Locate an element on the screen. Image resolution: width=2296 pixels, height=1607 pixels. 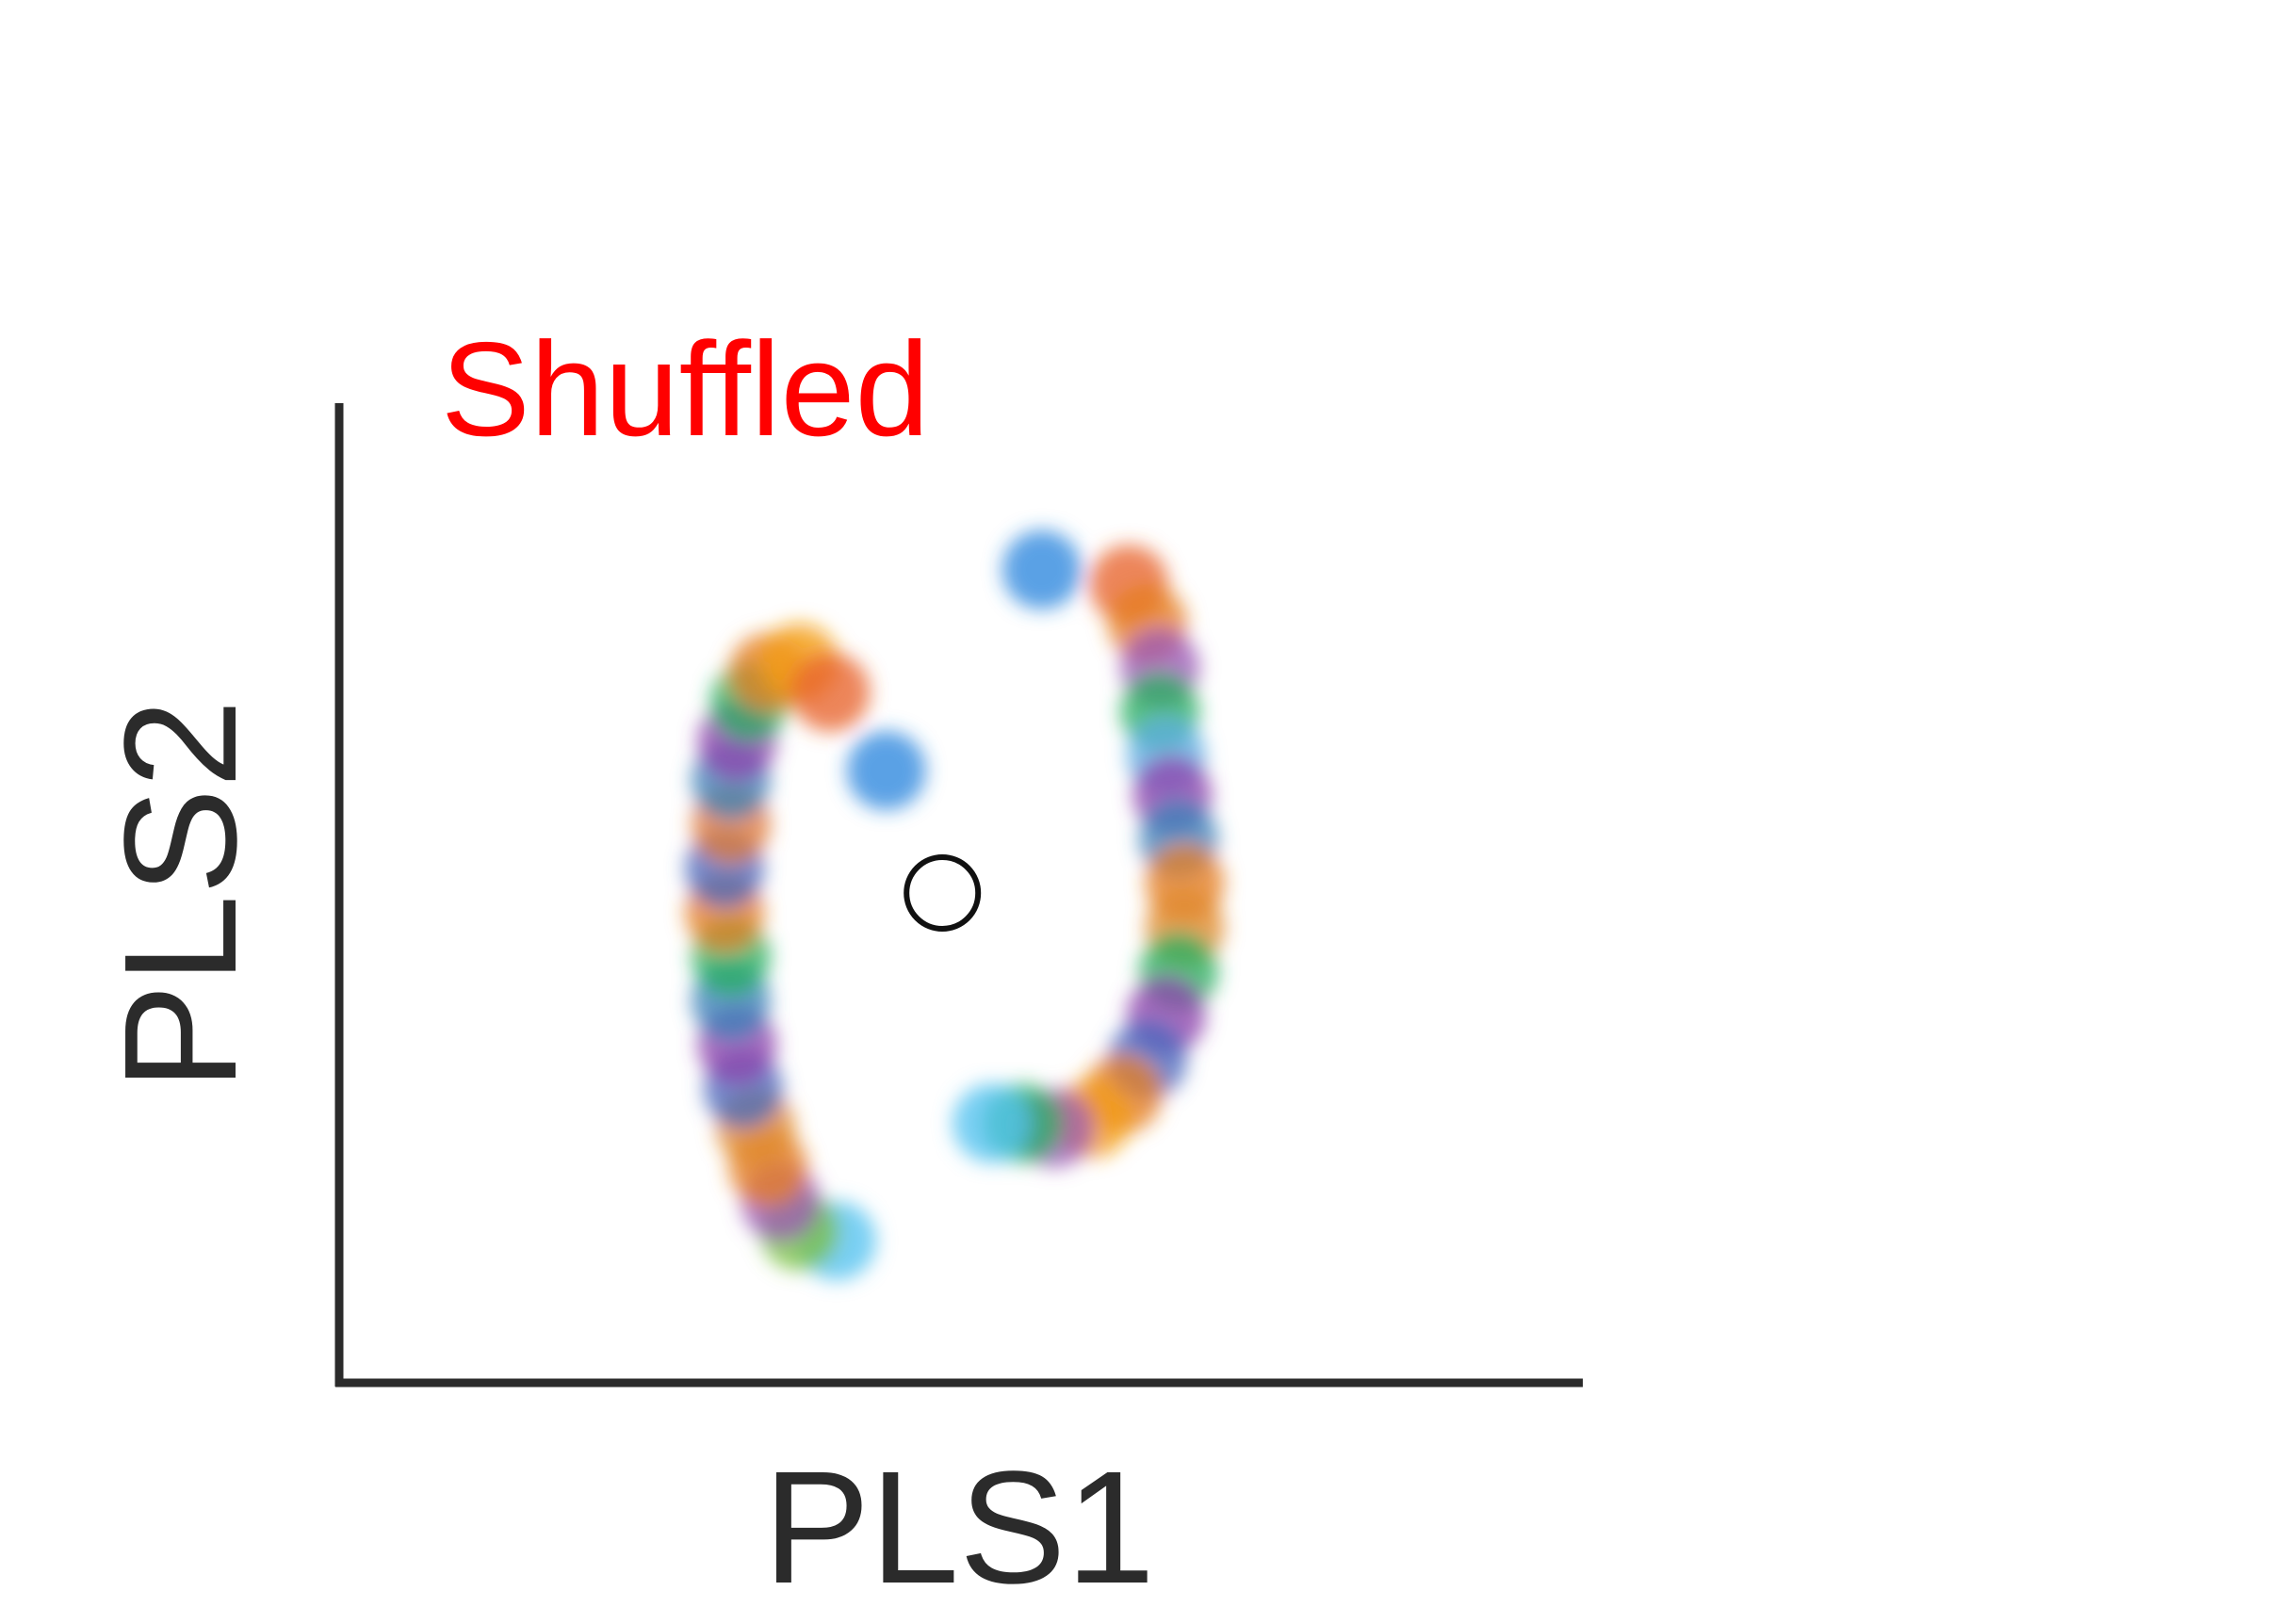
marker-layer is located at coordinates (943, 893).